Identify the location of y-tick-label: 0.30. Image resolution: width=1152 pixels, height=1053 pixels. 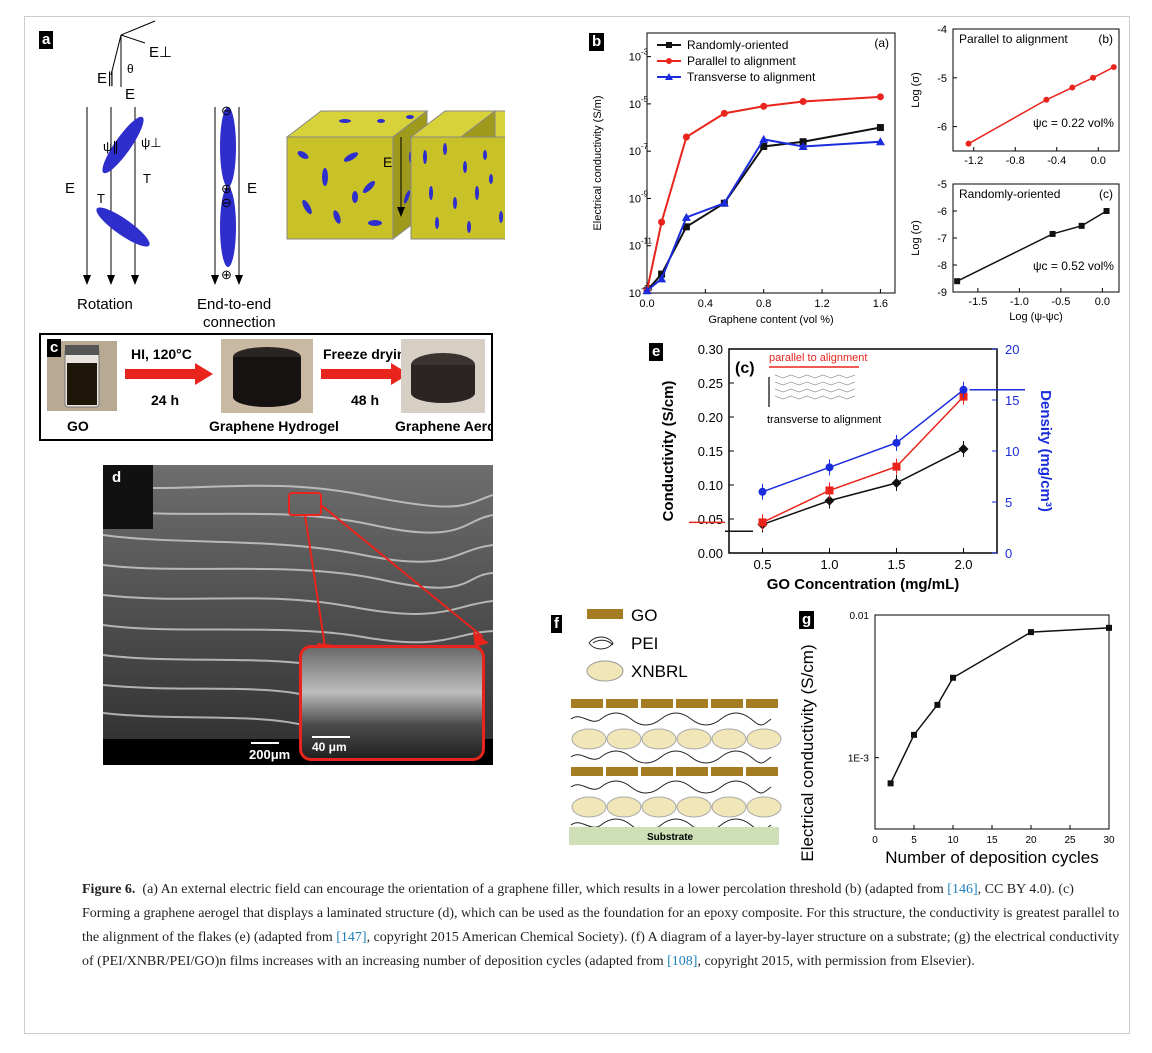
(710, 349).